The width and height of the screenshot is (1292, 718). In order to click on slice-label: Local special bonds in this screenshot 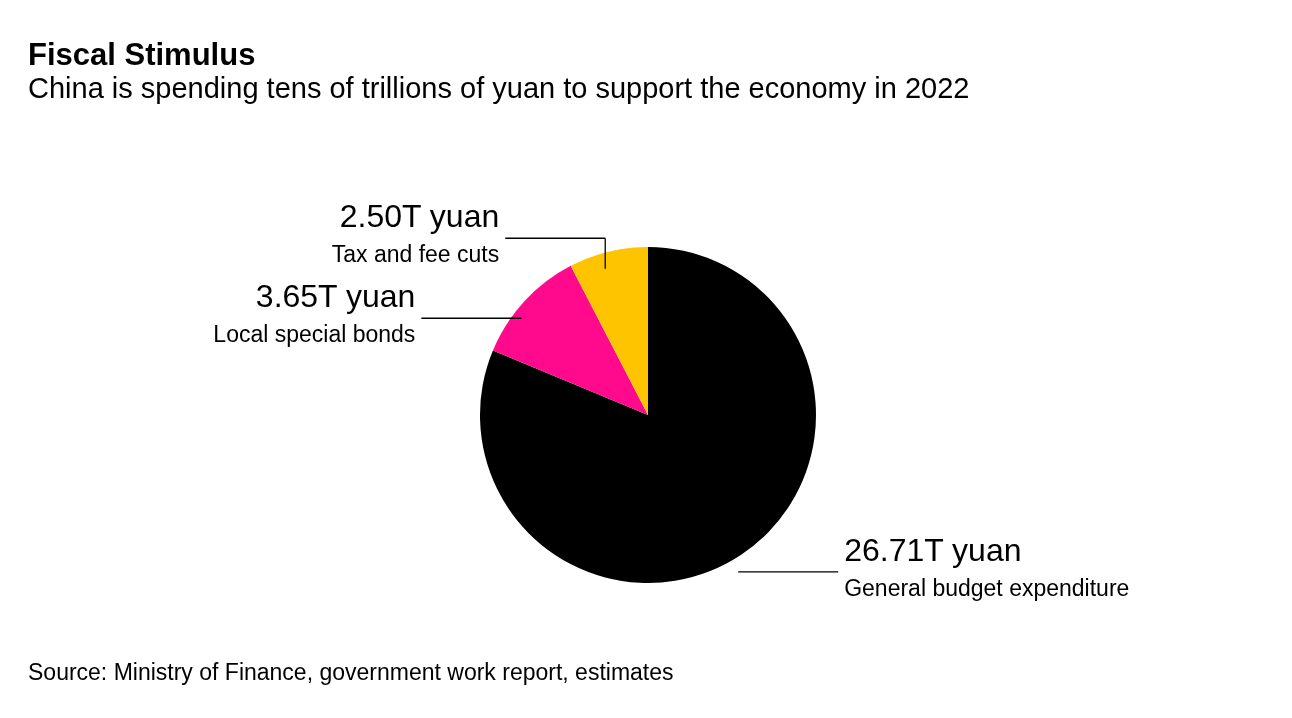, I will do `click(314, 334)`.